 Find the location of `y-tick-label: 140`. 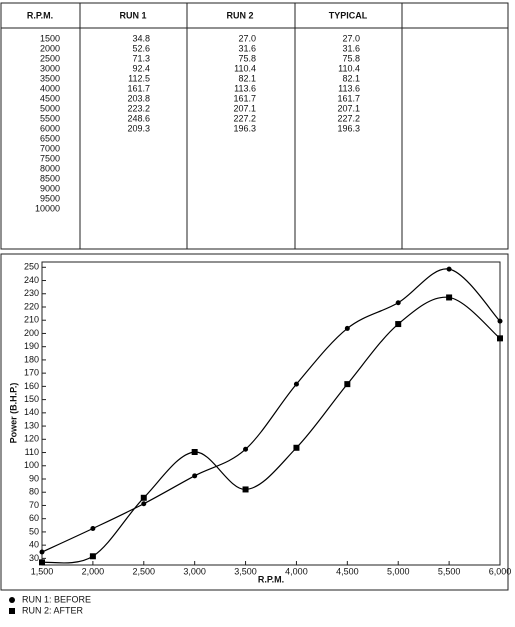

y-tick-label: 140 is located at coordinates (31, 412).